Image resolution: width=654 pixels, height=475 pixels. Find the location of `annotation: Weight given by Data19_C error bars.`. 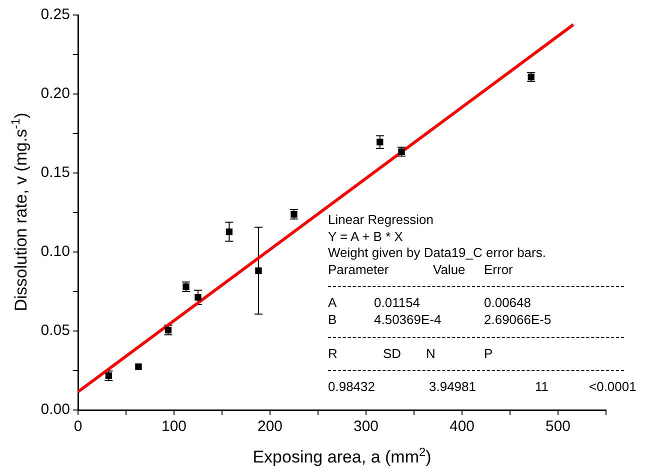

annotation: Weight given by Data19_C error bars. is located at coordinates (437, 252).